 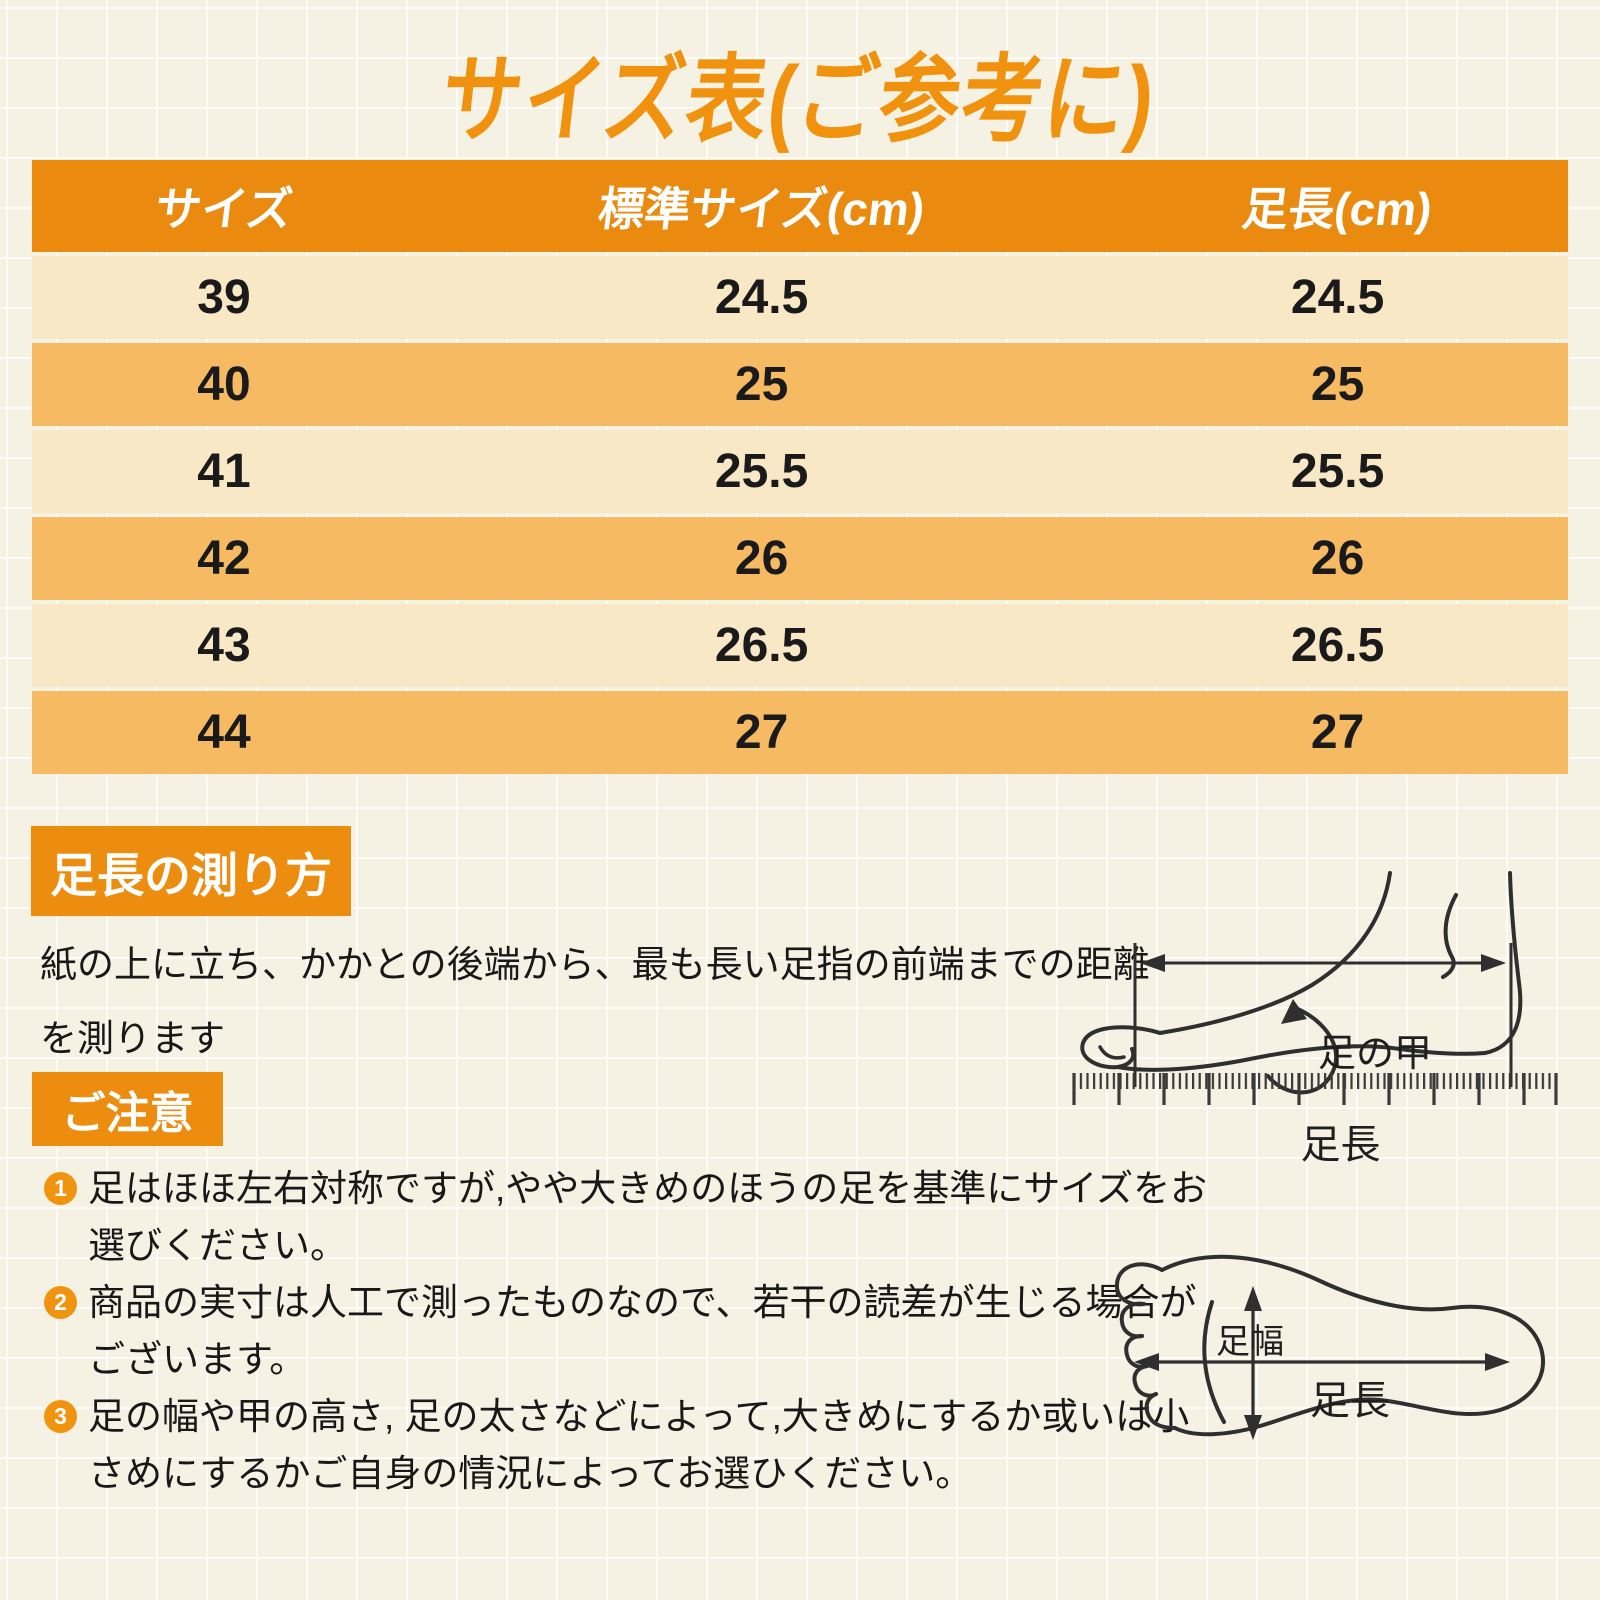 I want to click on cell-standard: 25.5, so click(x=761, y=471).